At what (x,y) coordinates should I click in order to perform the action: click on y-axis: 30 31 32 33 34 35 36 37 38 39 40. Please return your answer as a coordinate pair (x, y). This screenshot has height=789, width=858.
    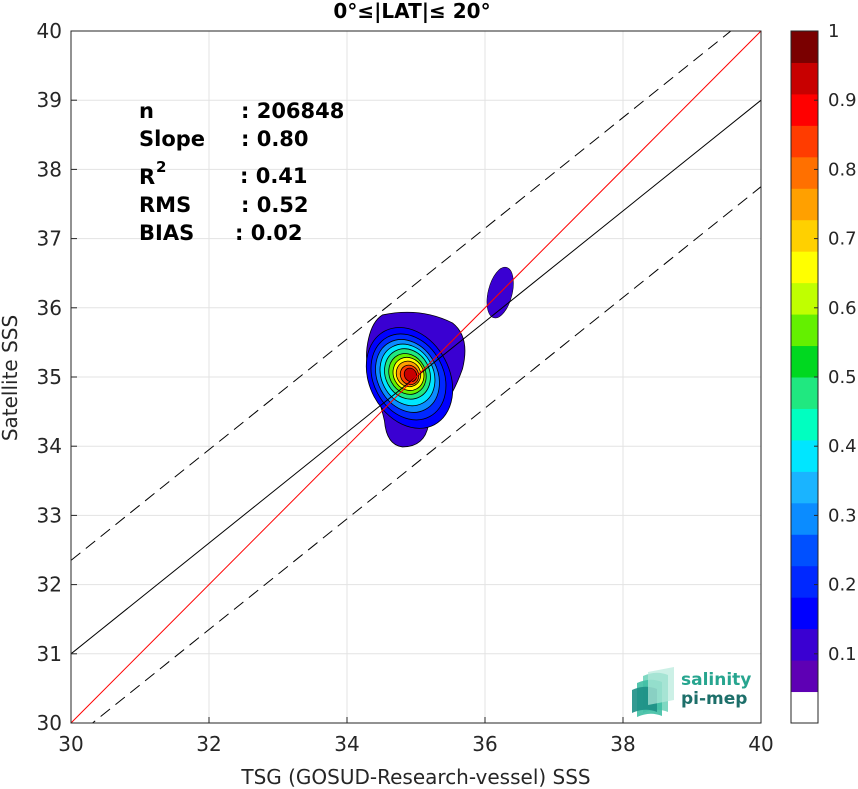
    Looking at the image, I should click on (57, 377).